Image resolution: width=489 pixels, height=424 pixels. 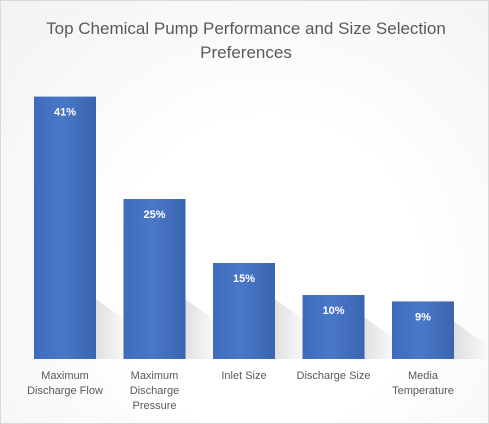 I want to click on category-label: Inlet Size, so click(x=243, y=376).